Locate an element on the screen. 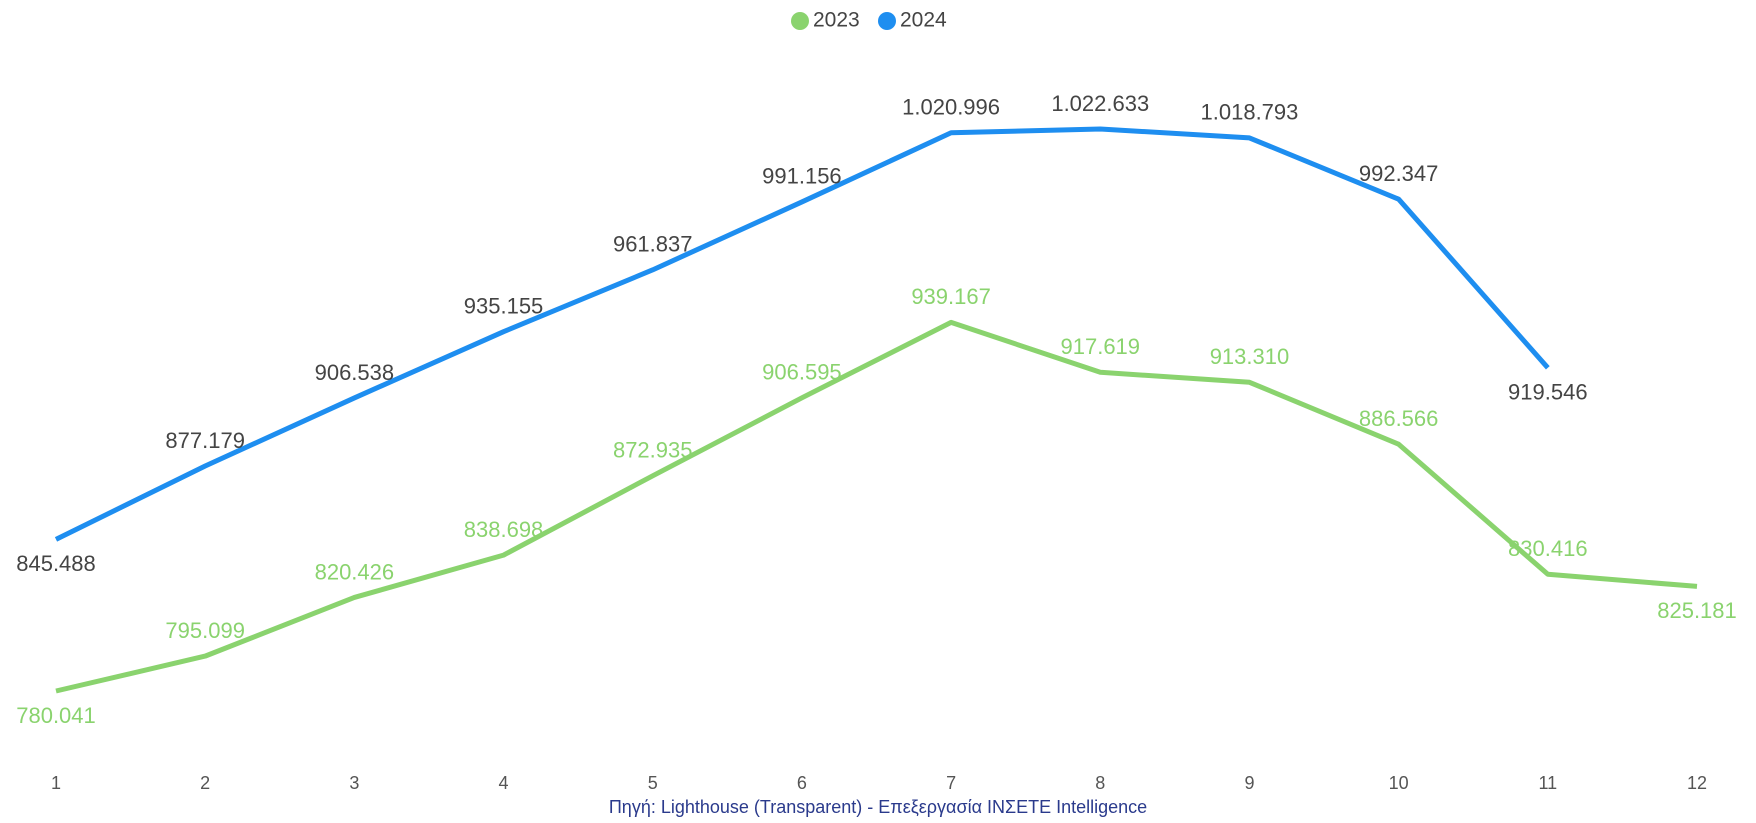  data-label: 935.155 is located at coordinates (504, 305).